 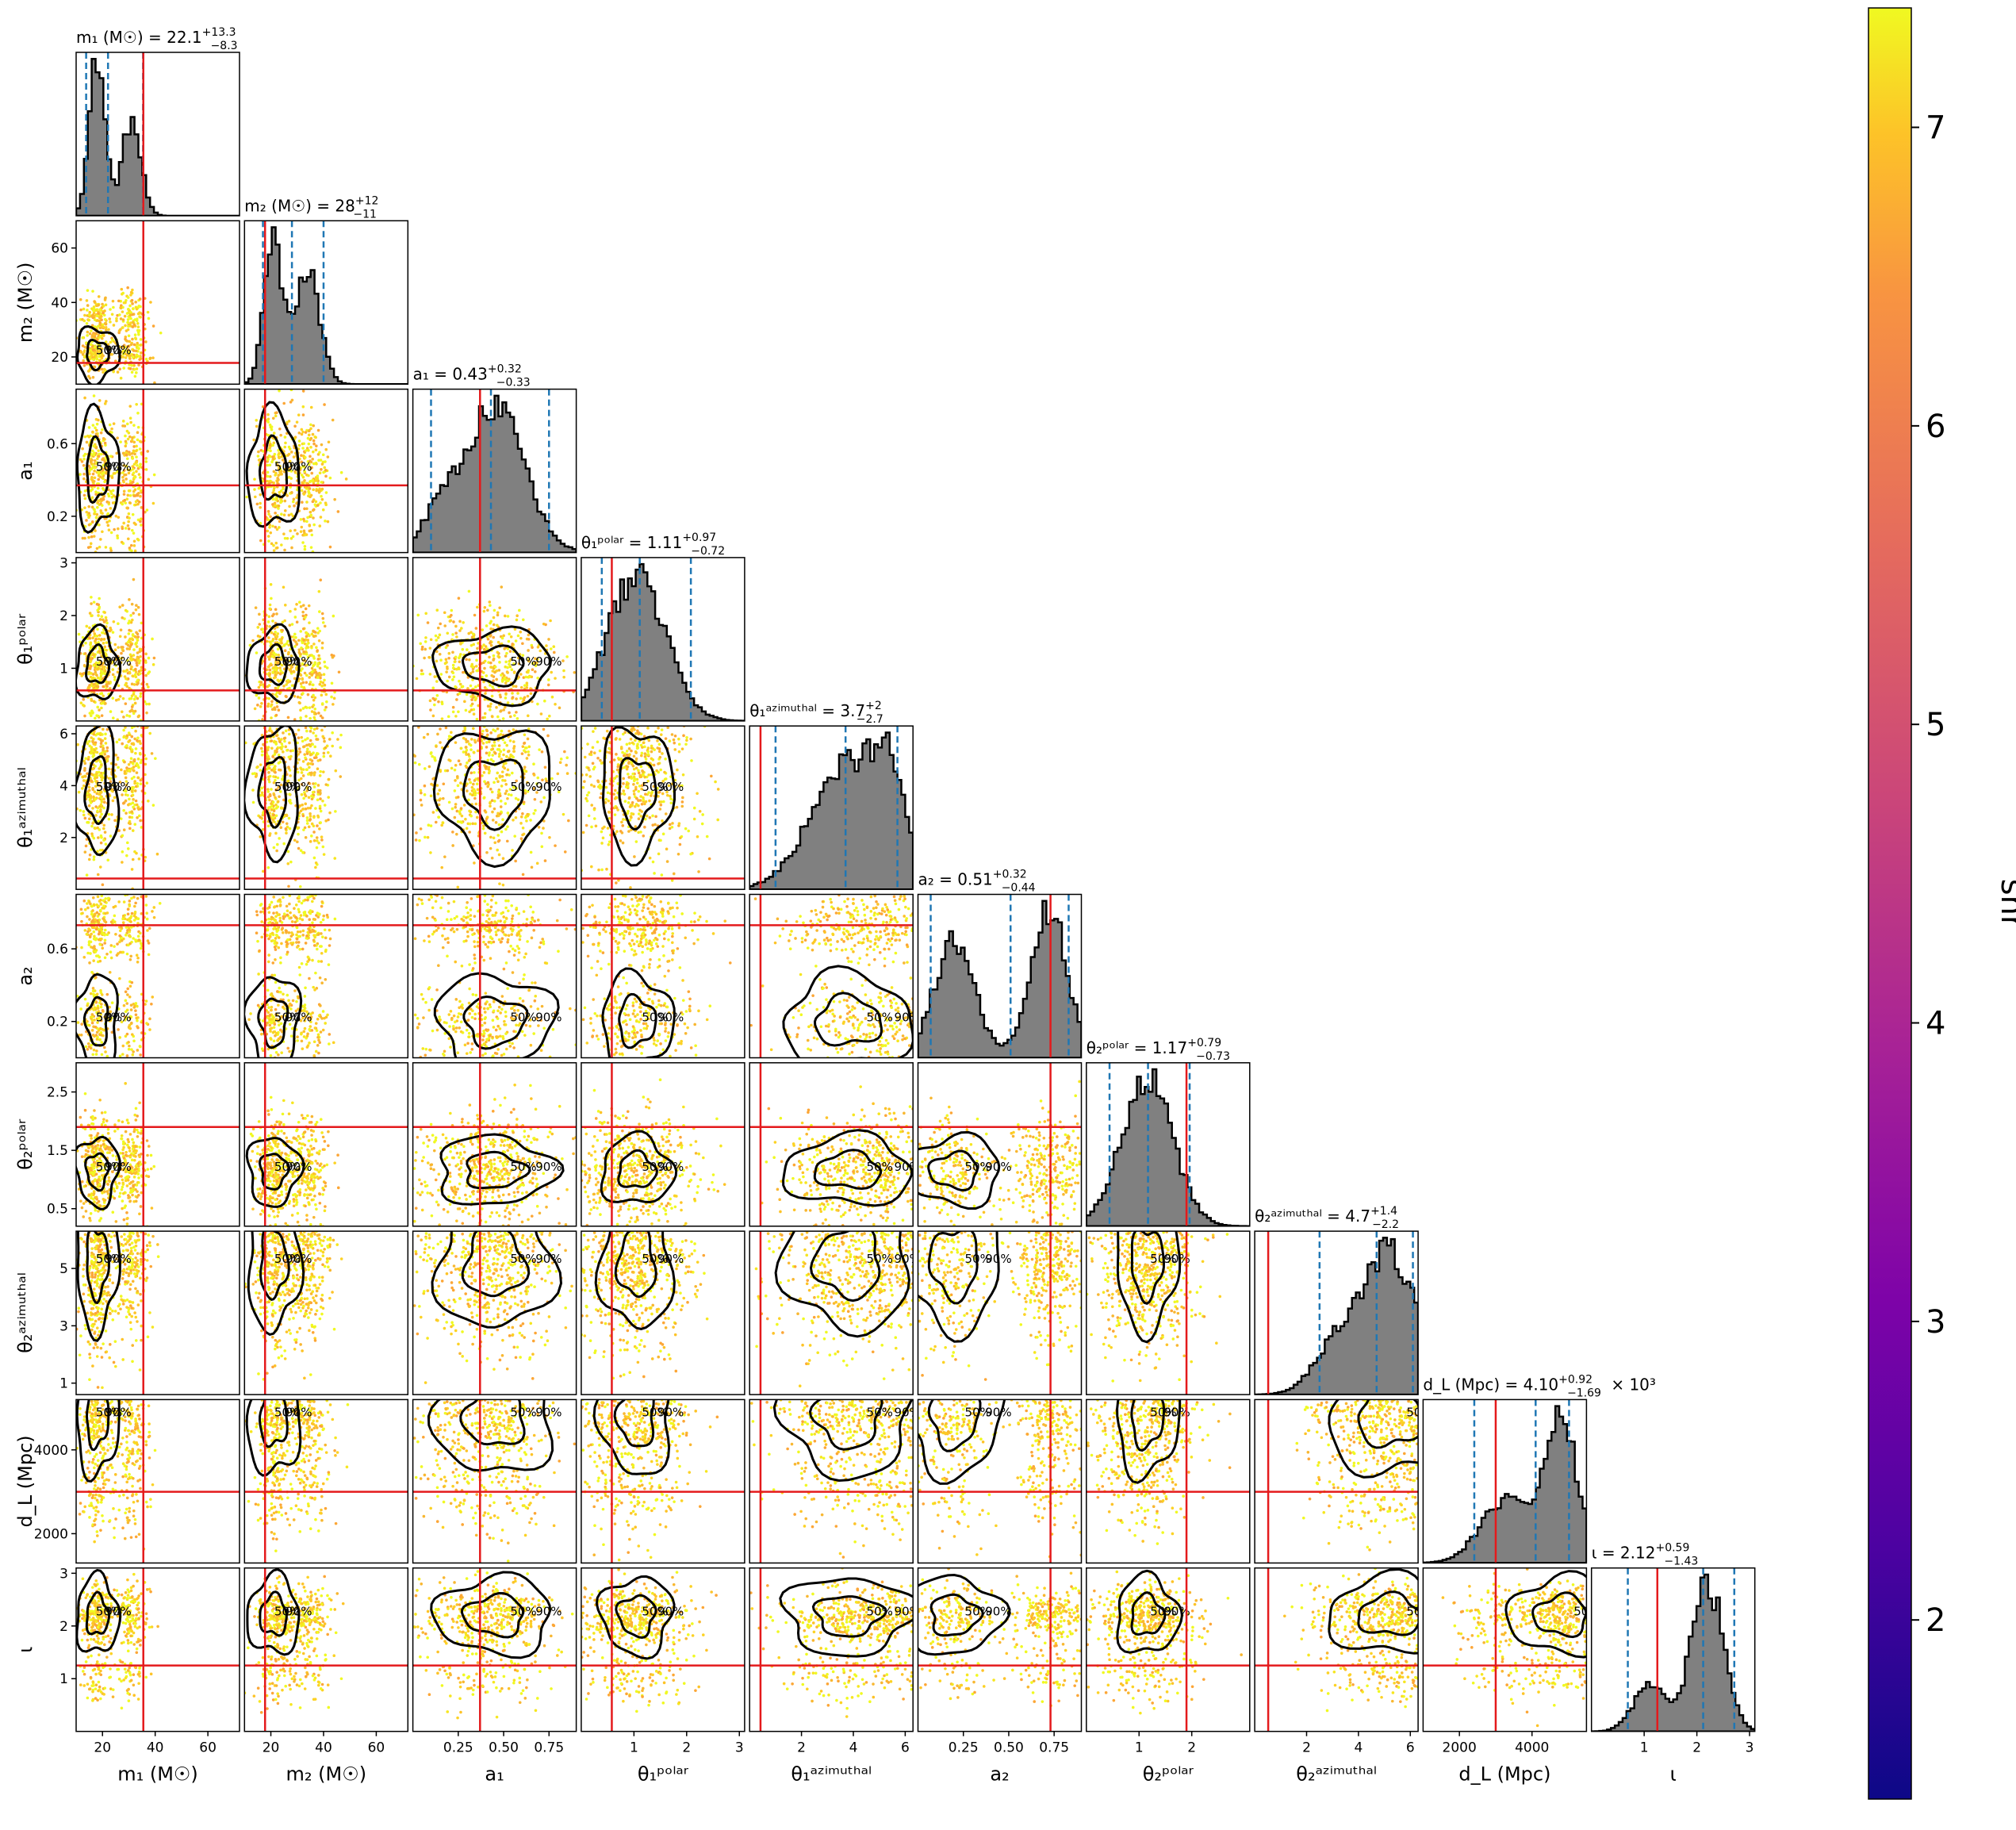 I want to click on contour-label: 90%, so click(x=299, y=467).